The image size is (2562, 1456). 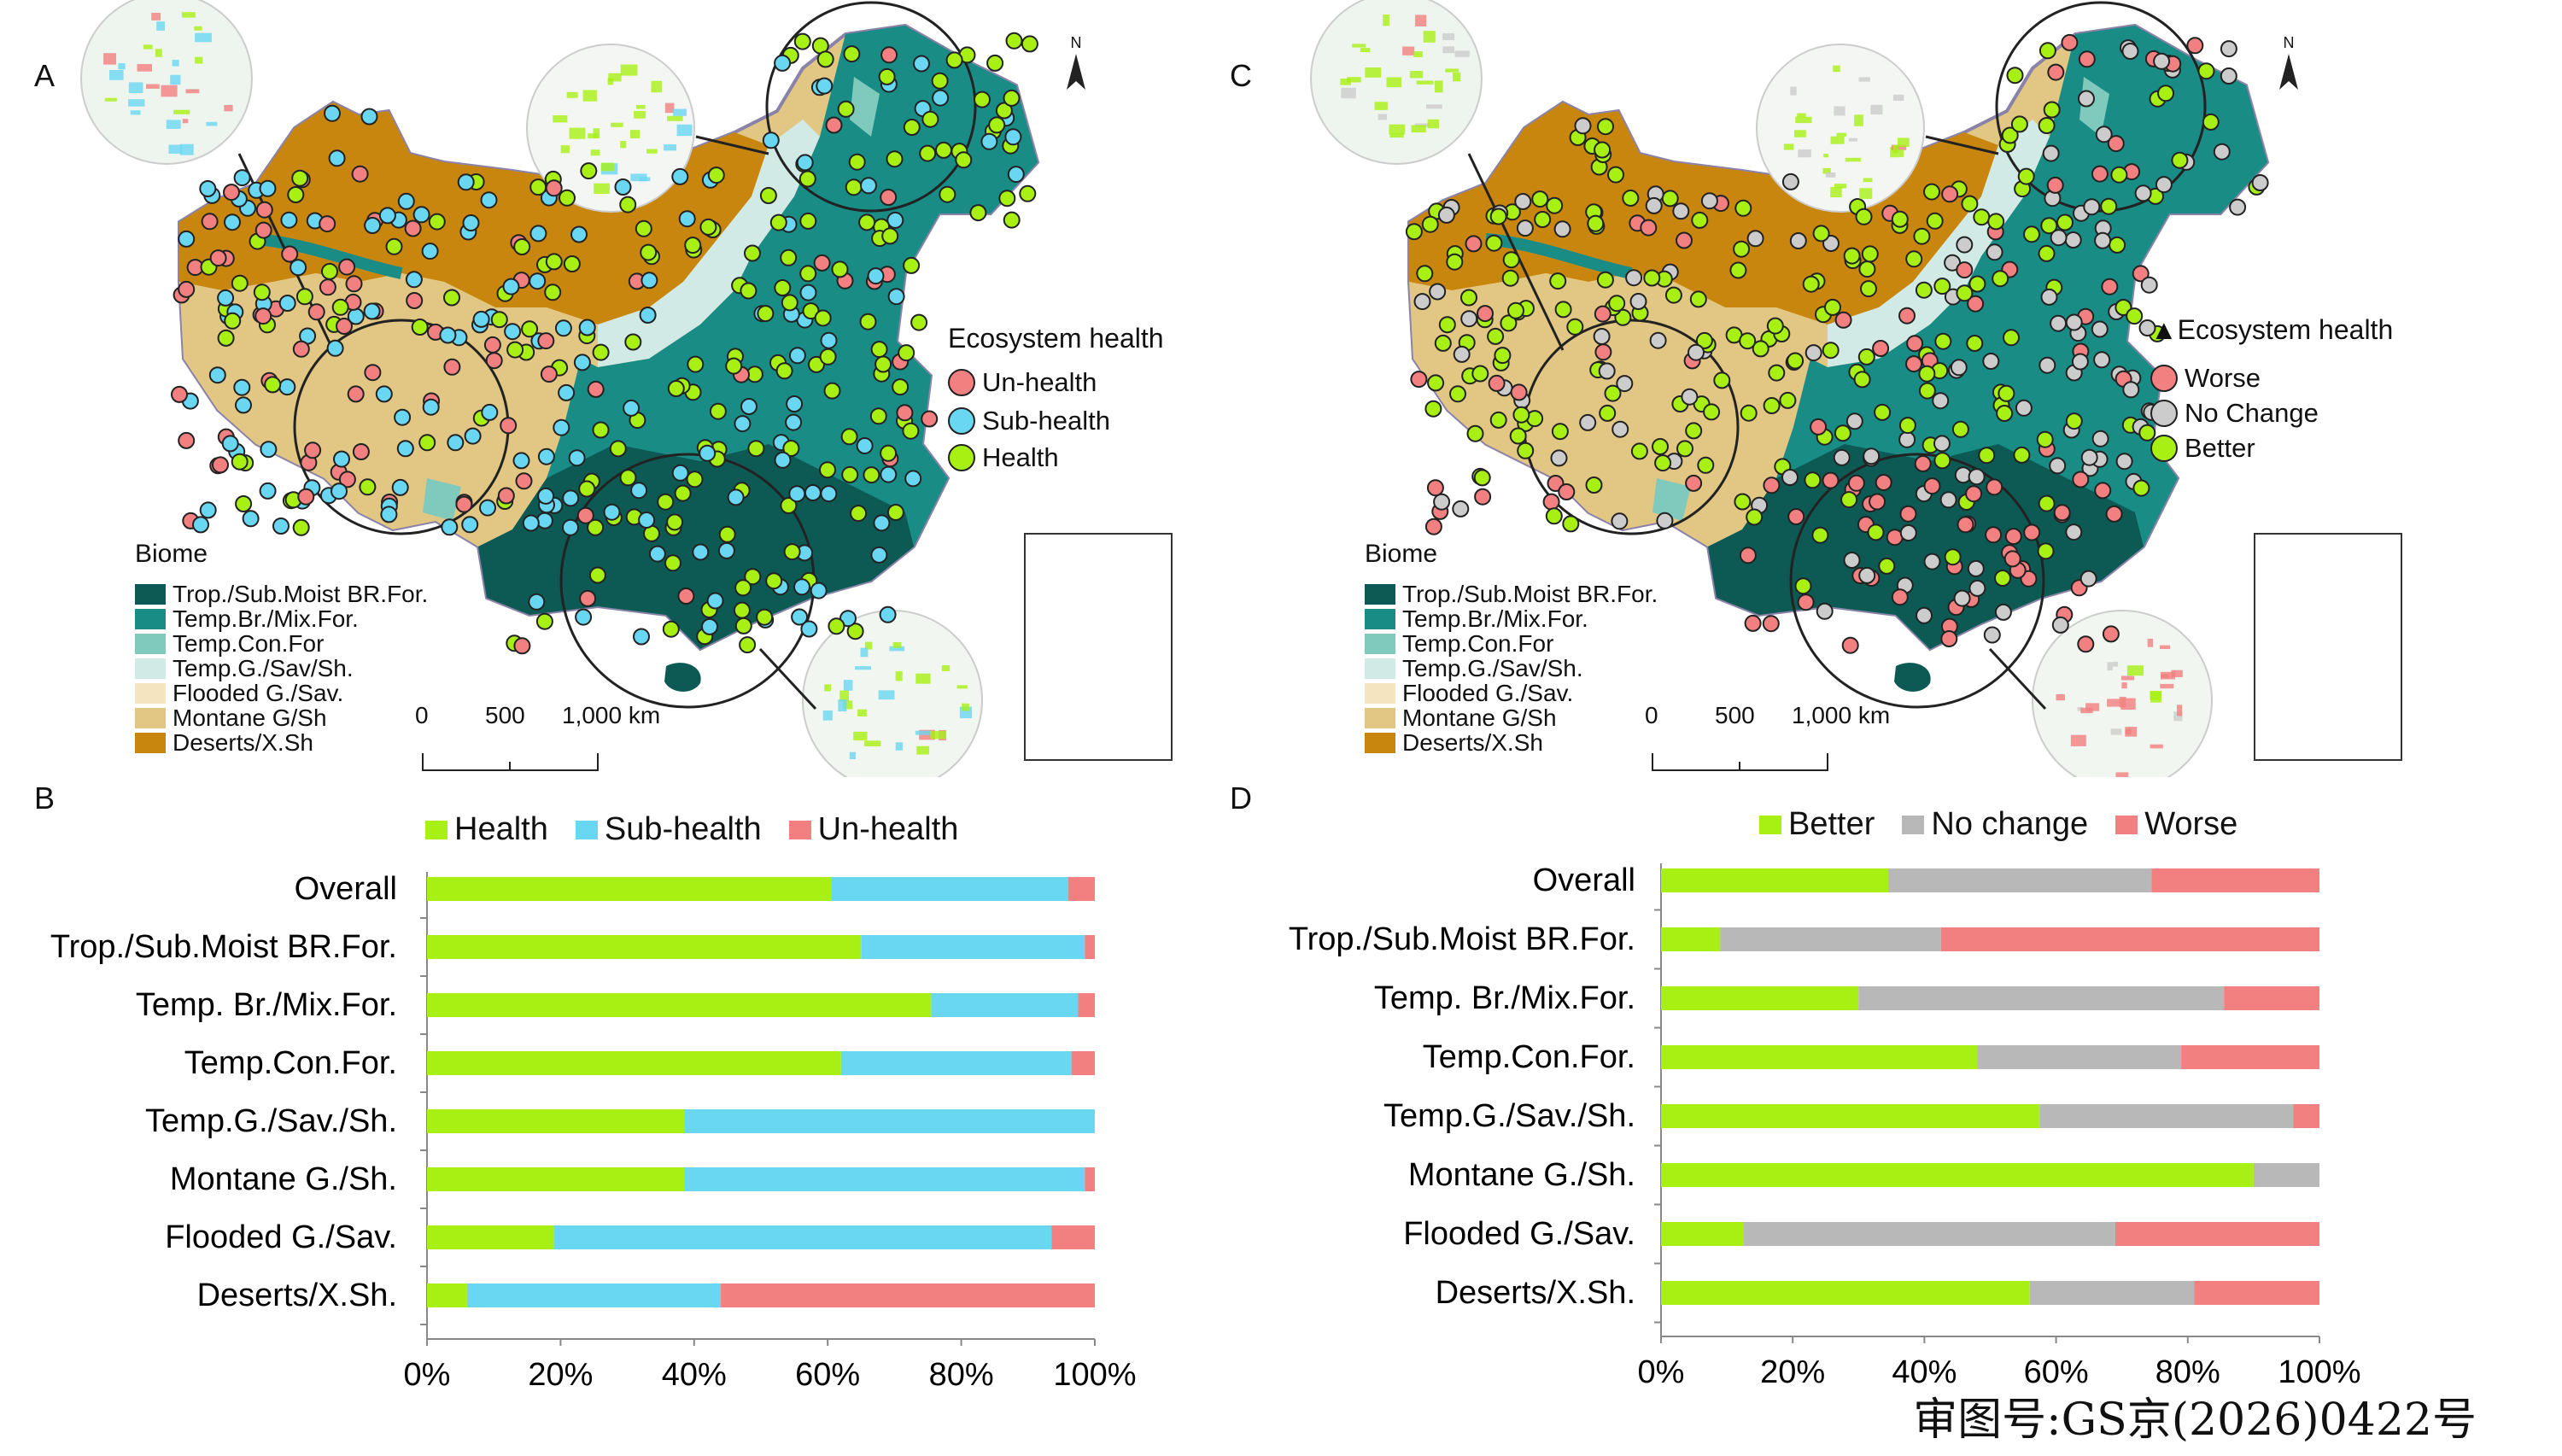 What do you see at coordinates (1845, 1293) in the screenshot?
I see `bar-segment-better` at bounding box center [1845, 1293].